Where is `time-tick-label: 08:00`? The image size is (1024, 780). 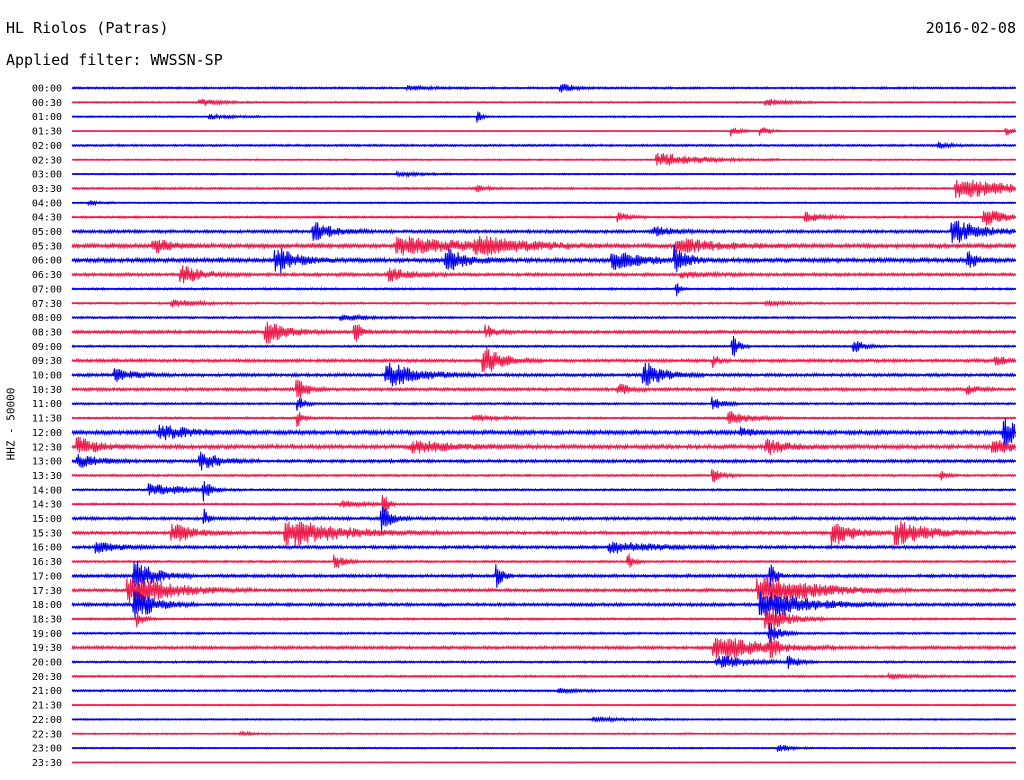 time-tick-label: 08:00 is located at coordinates (47, 318).